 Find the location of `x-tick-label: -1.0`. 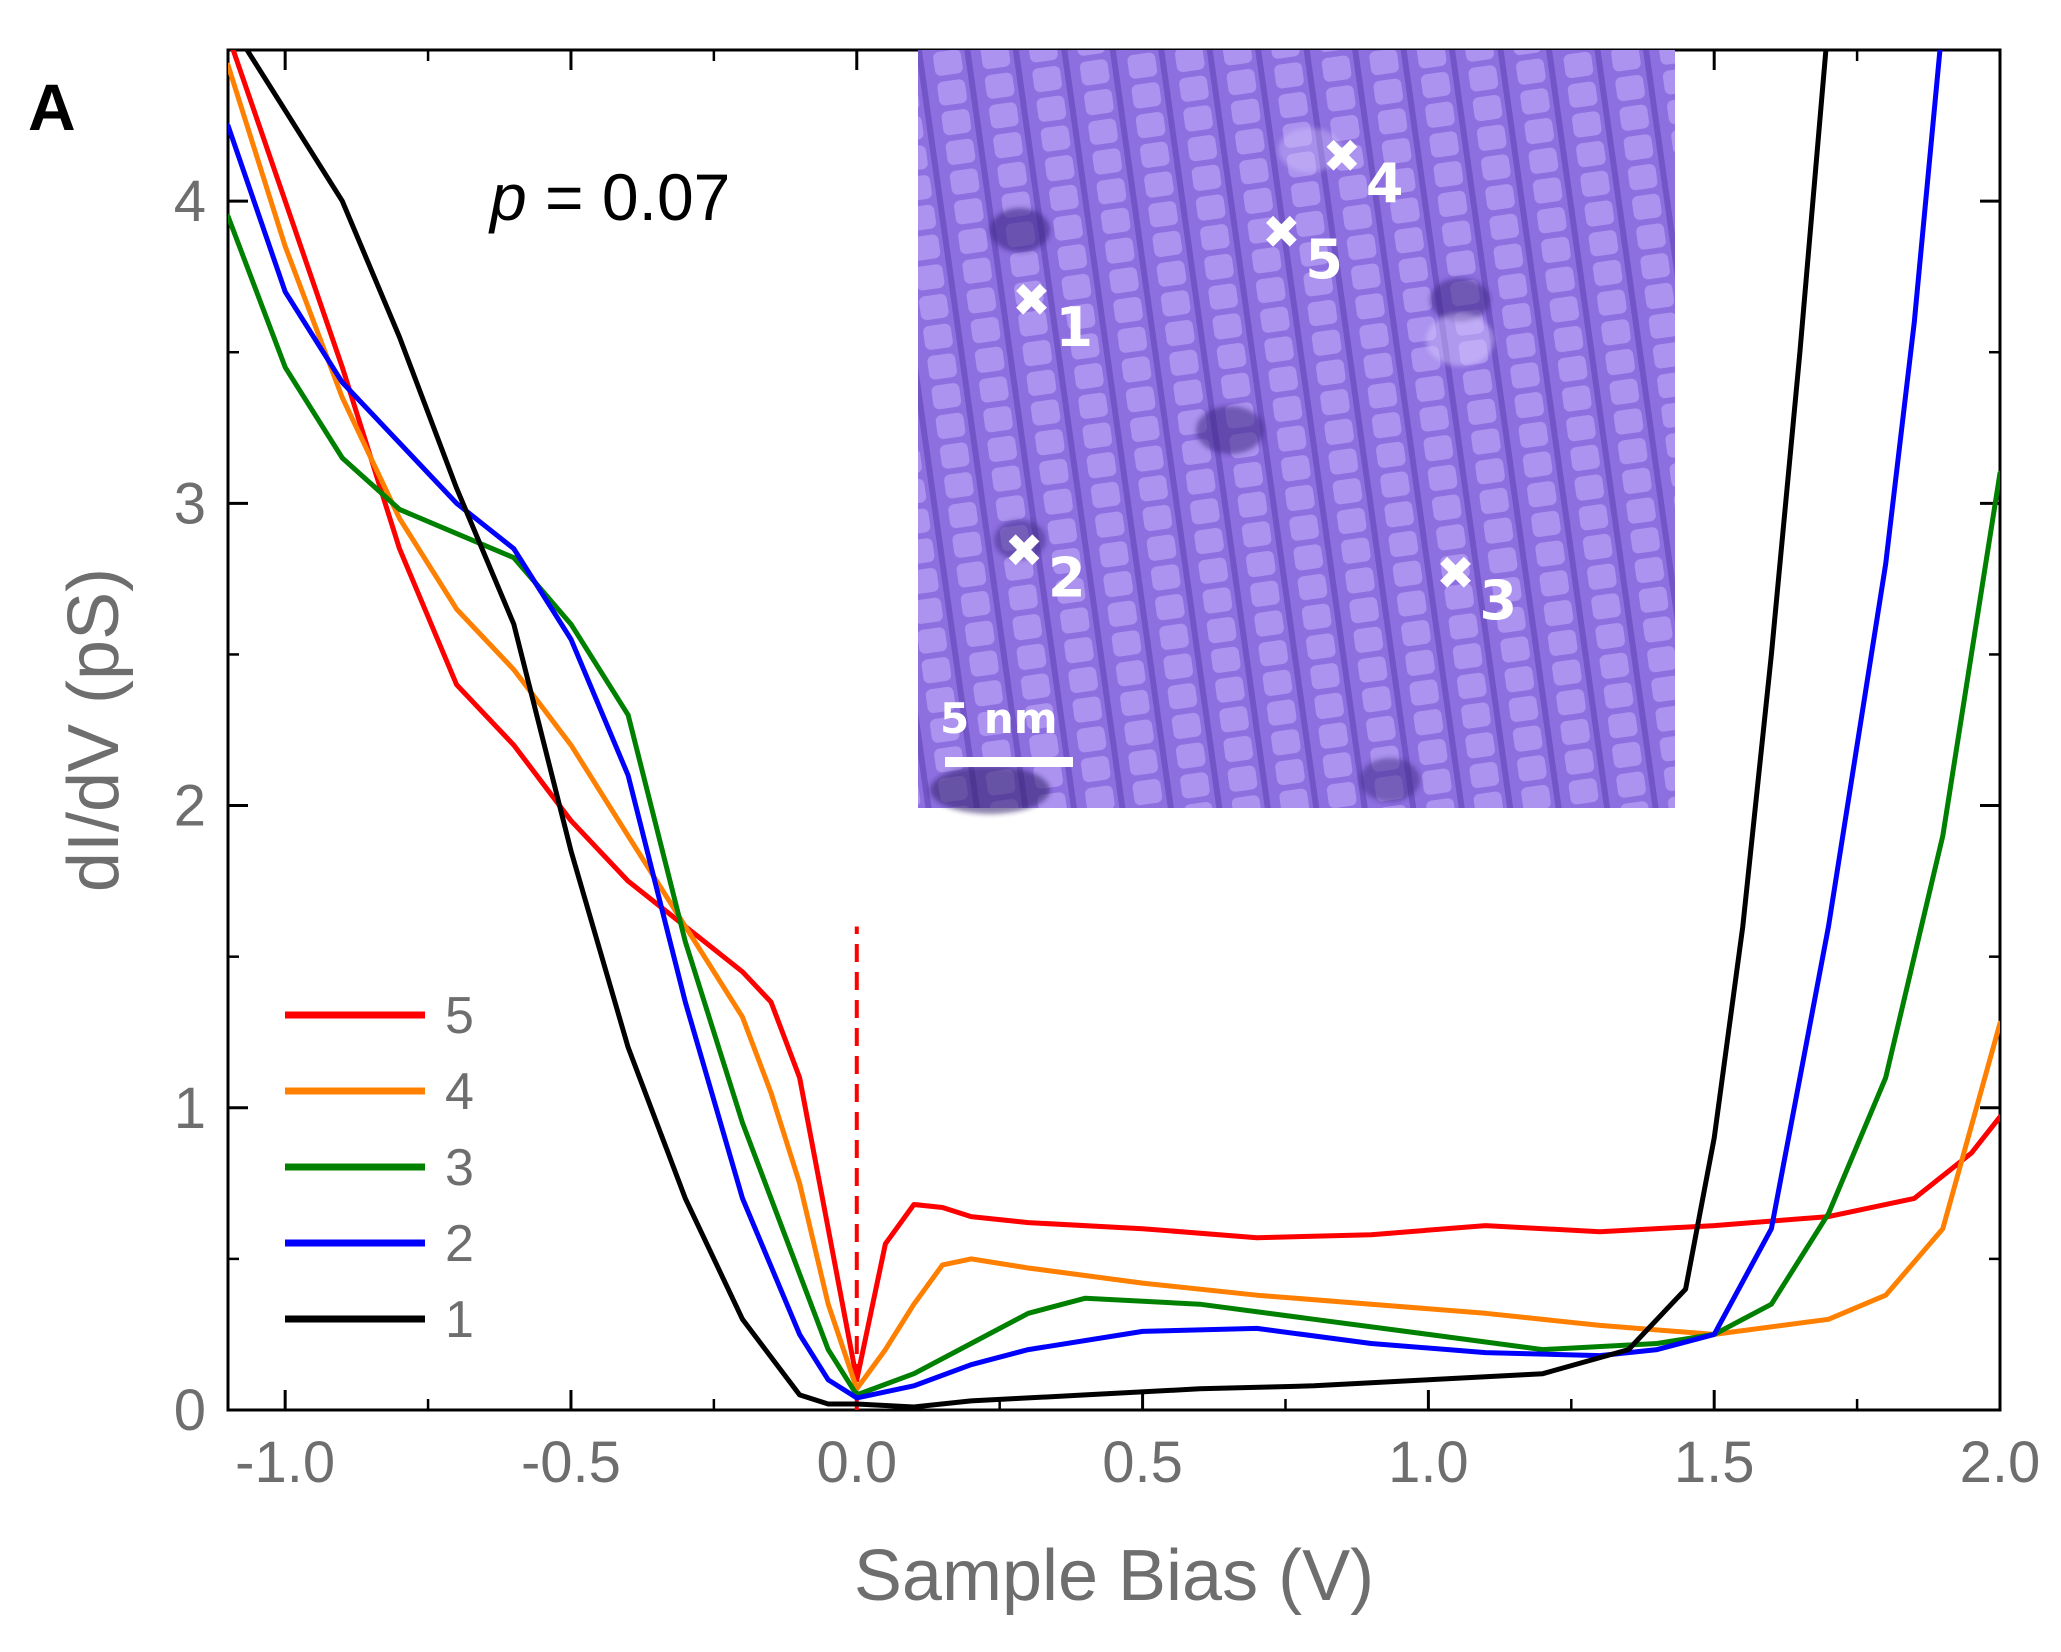

x-tick-label: -1.0 is located at coordinates (285, 1462).